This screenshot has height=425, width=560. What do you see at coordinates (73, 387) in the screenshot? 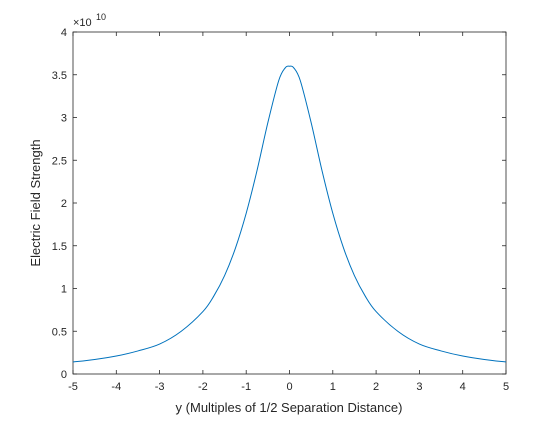
I see `x-tick-label: -5` at bounding box center [73, 387].